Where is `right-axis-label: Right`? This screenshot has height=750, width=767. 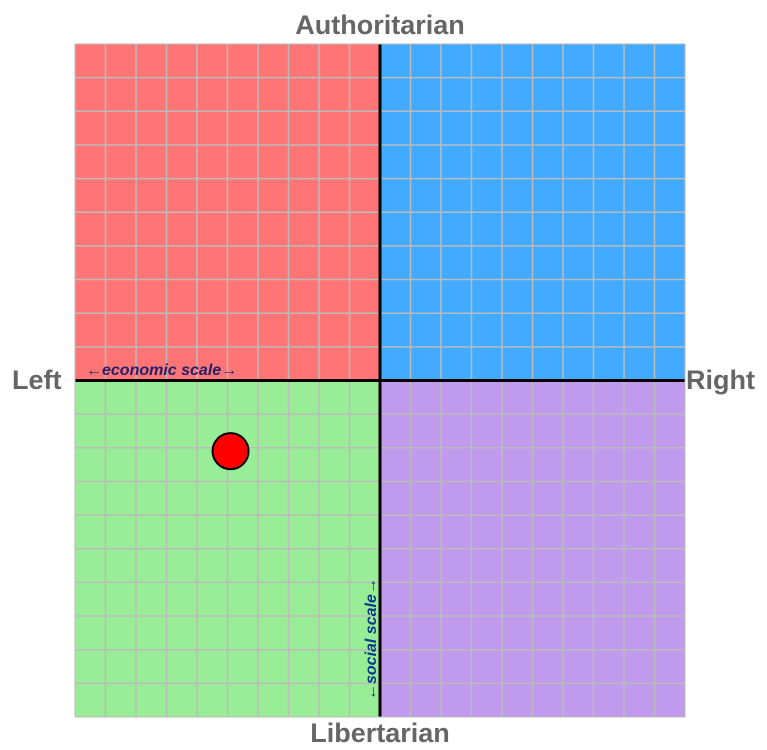
right-axis-label: Right is located at coordinates (720, 380).